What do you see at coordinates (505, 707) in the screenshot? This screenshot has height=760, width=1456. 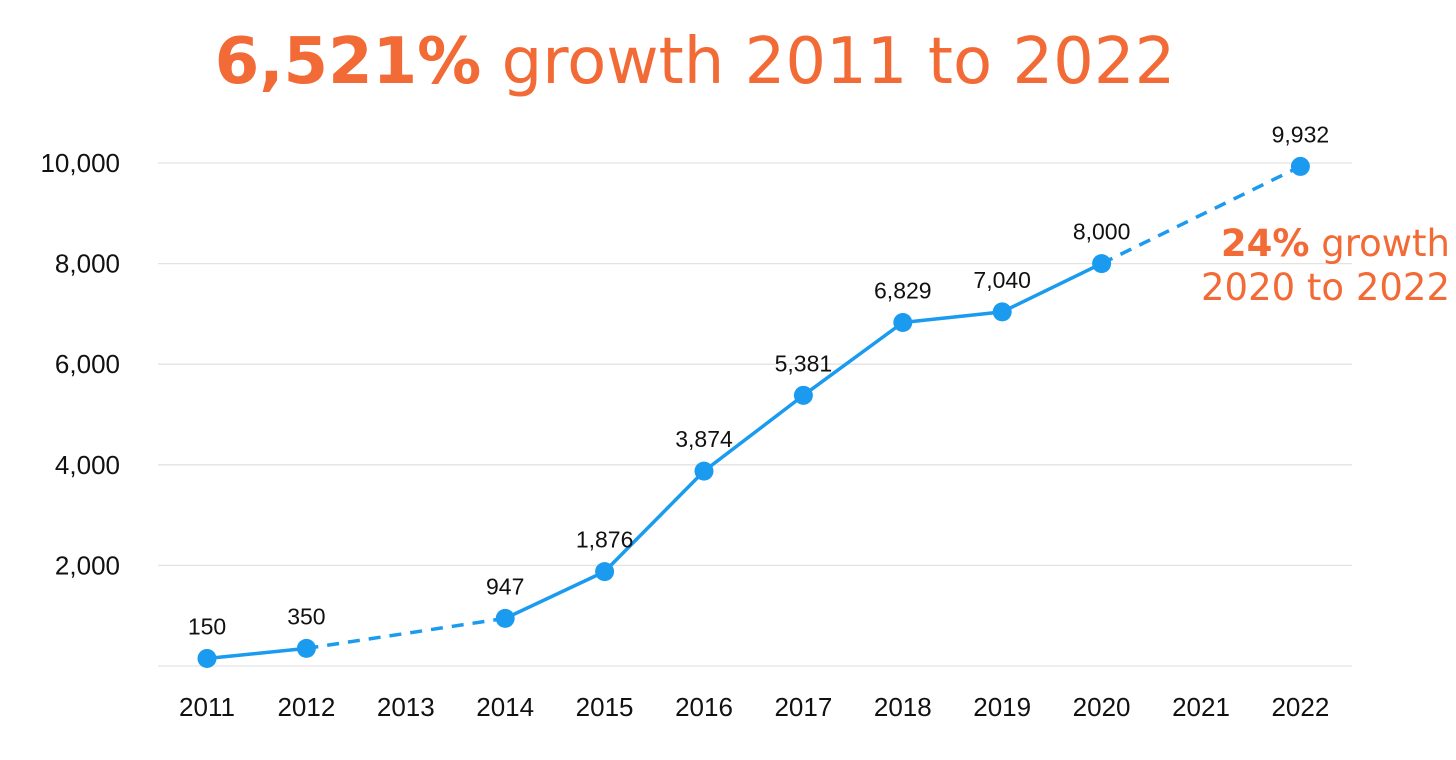 I see `x-tick-label: 2014` at bounding box center [505, 707].